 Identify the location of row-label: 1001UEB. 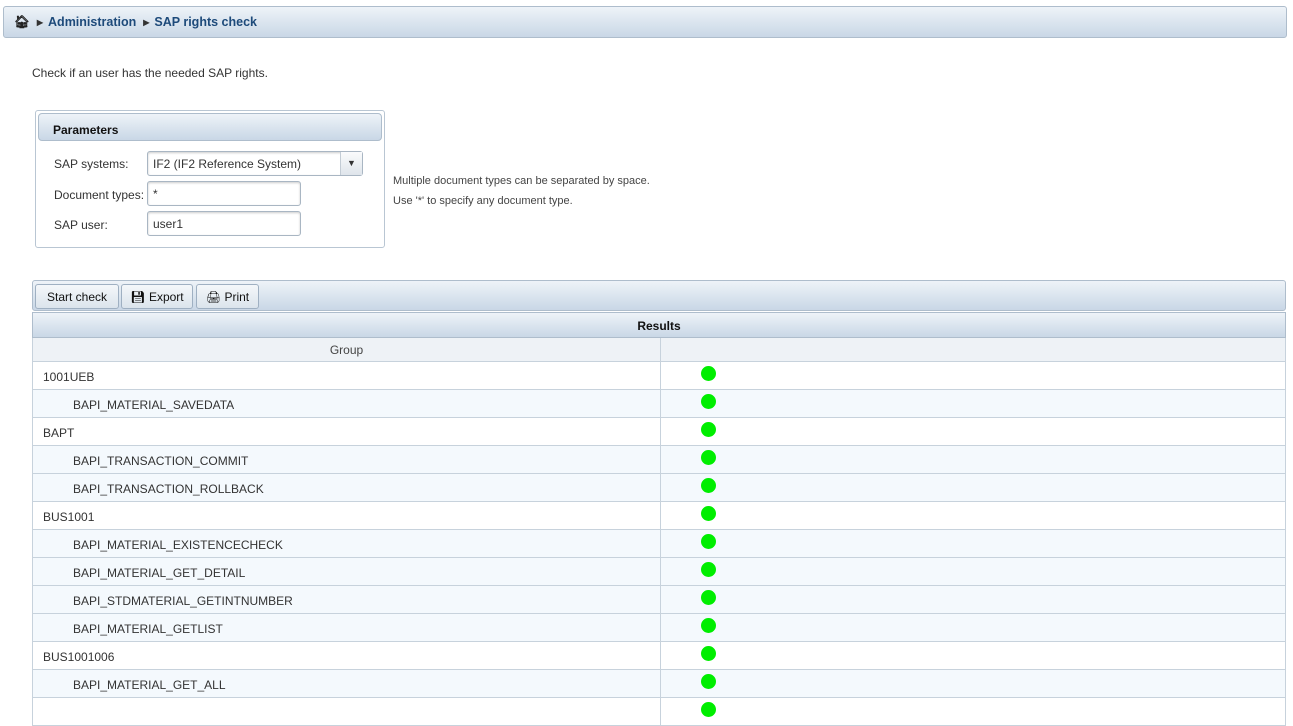
(69, 377).